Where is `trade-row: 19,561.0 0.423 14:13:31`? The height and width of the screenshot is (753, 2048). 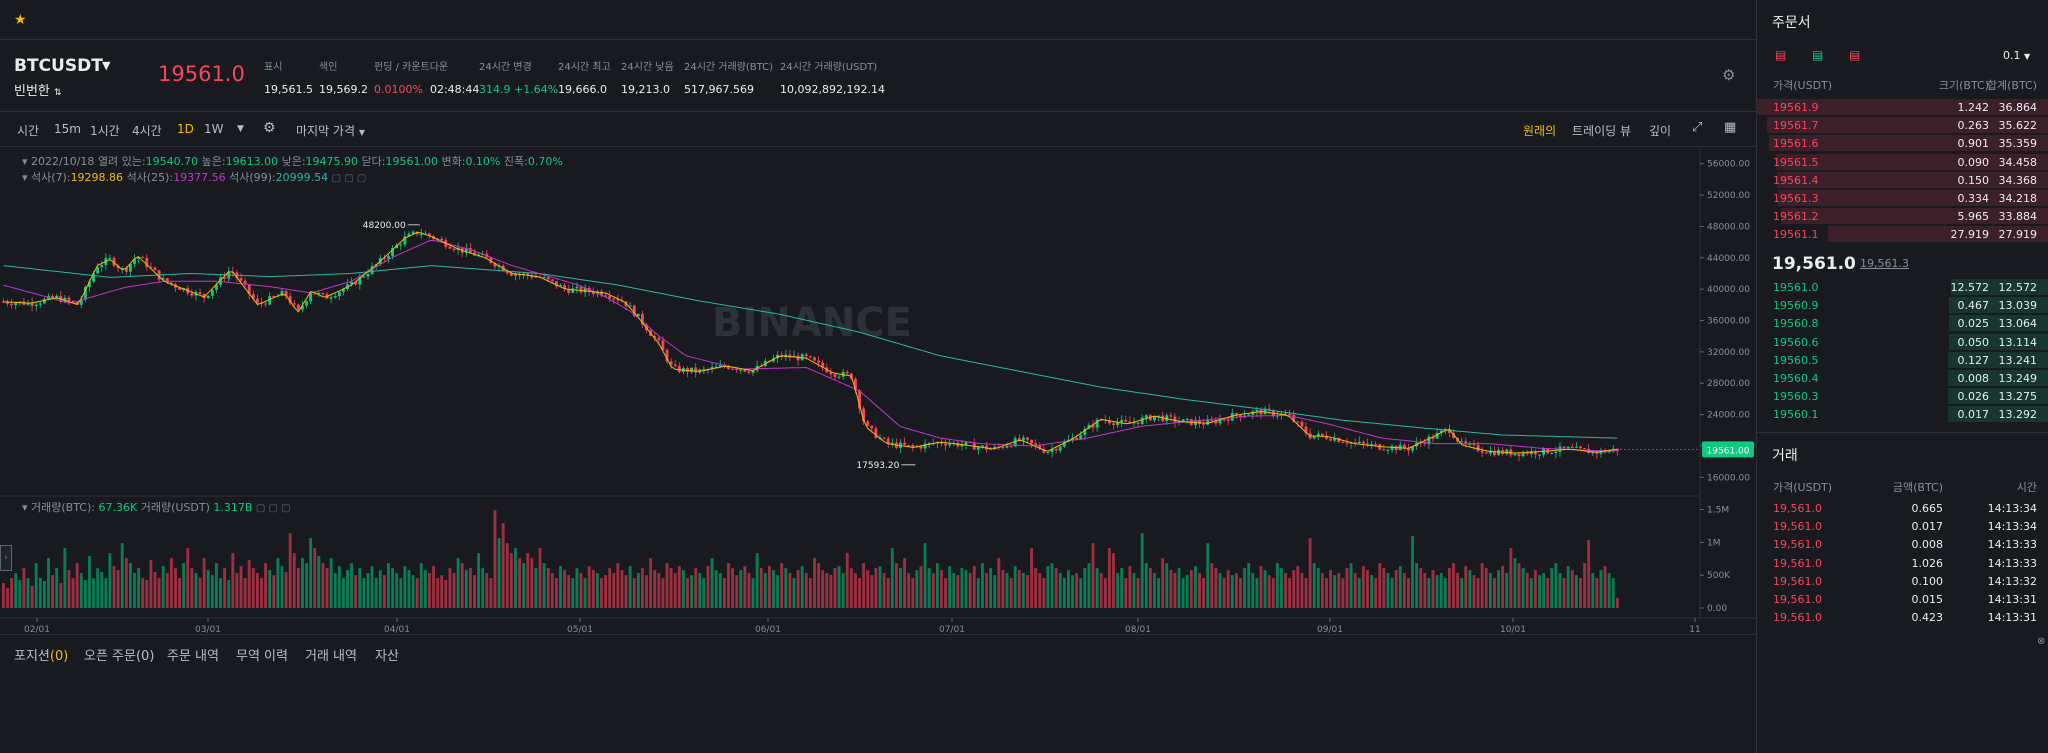 trade-row: 19,561.0 0.423 14:13:31 is located at coordinates (1902, 617).